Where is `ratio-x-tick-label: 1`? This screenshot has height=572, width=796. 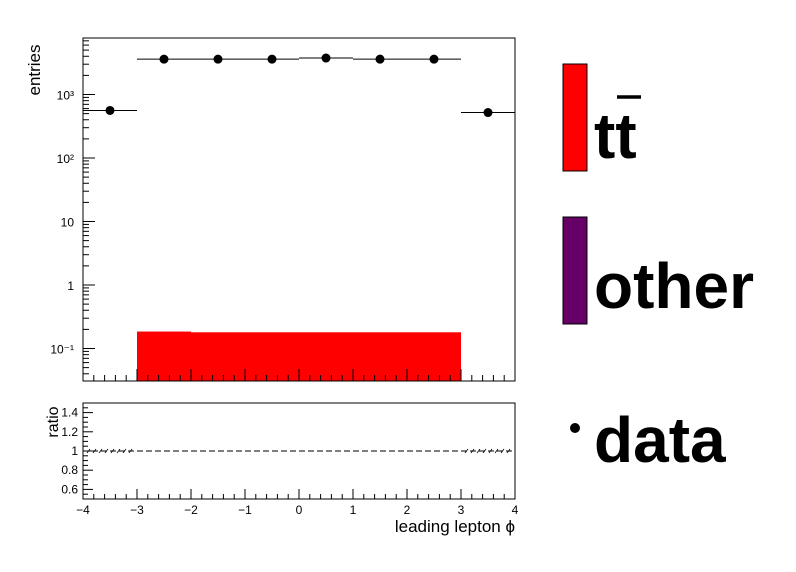 ratio-x-tick-label: 1 is located at coordinates (353, 510).